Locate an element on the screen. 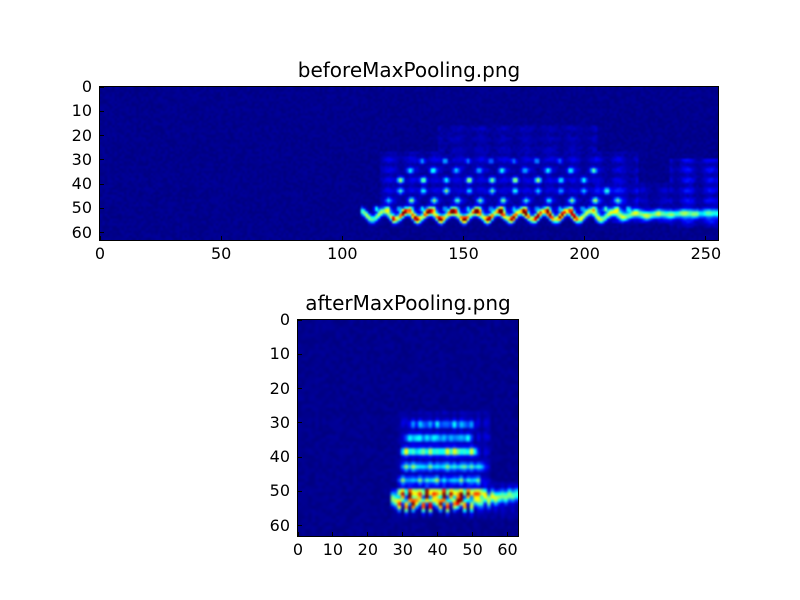 This screenshot has width=800, height=600. x-tick-label: 20 is located at coordinates (368, 549).